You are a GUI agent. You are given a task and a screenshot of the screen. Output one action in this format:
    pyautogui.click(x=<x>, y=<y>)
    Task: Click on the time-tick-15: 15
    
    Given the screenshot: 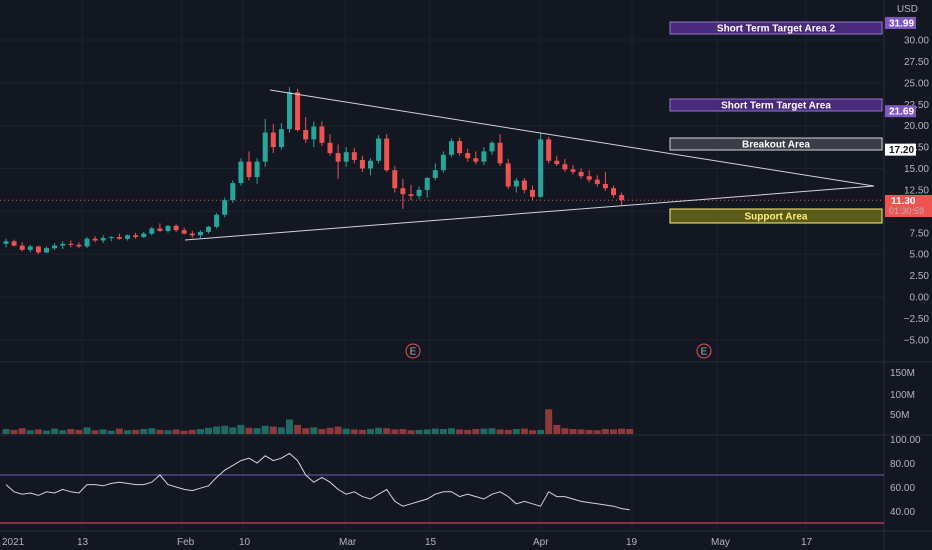 What is the action you would take?
    pyautogui.click(x=431, y=542)
    